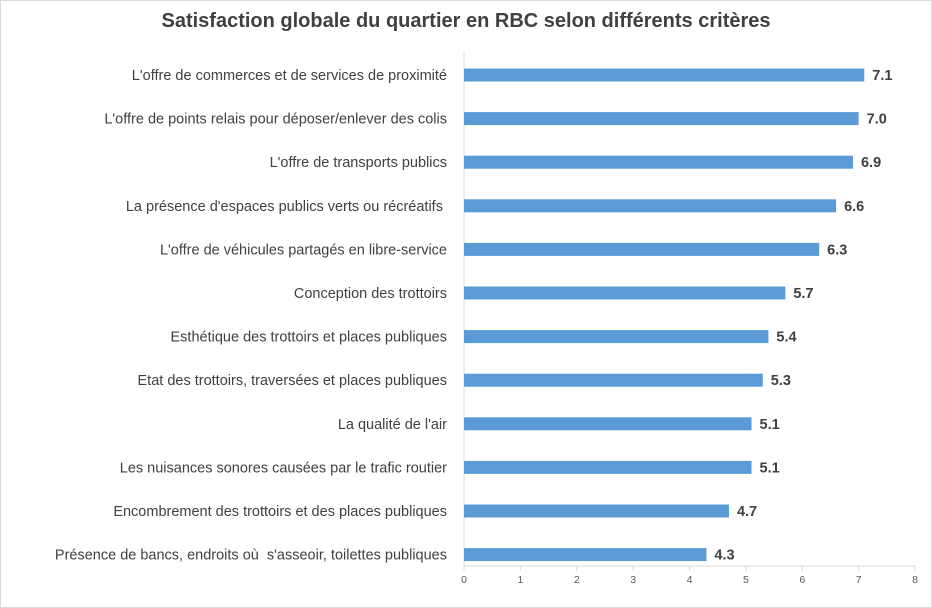 This screenshot has height=608, width=932. I want to click on data-label: 6.6, so click(854, 207).